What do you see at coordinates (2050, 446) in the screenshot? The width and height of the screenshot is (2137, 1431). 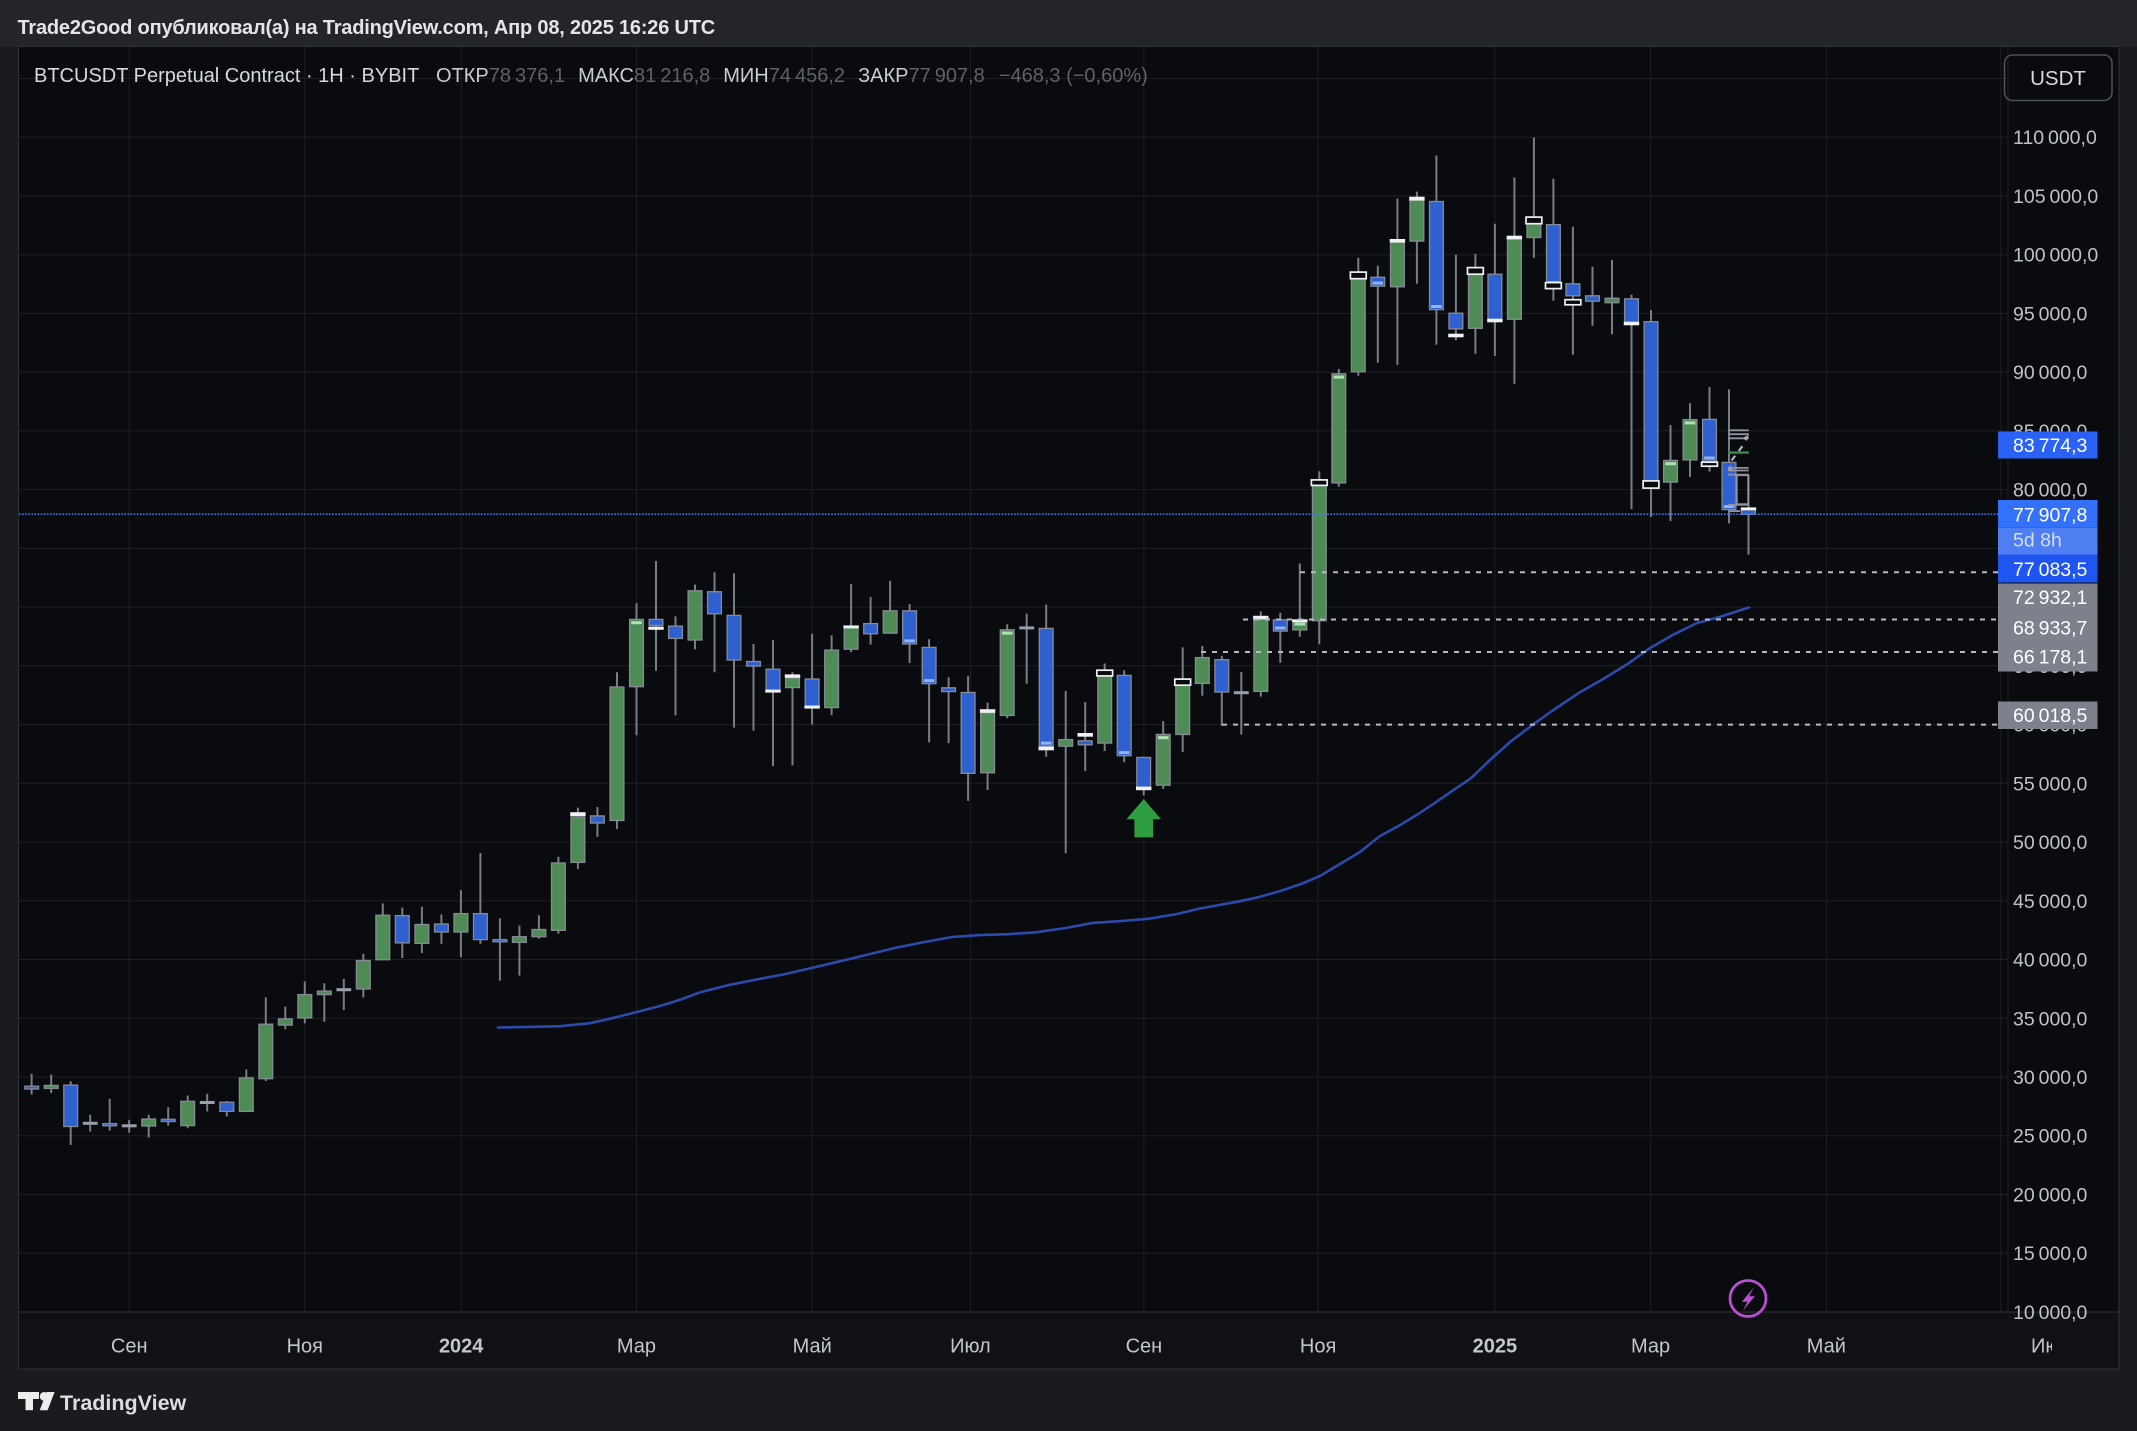 I see `svg-text: 83 774,3` at bounding box center [2050, 446].